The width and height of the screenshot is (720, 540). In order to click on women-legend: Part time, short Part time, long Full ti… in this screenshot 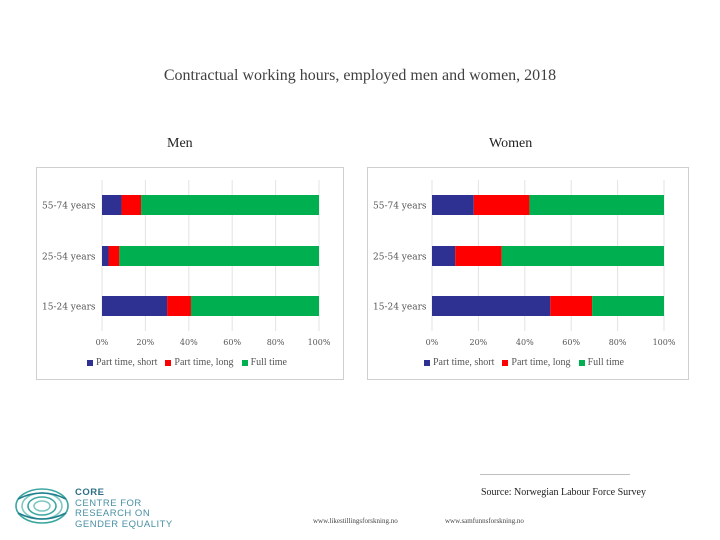, I will do `click(524, 362)`.